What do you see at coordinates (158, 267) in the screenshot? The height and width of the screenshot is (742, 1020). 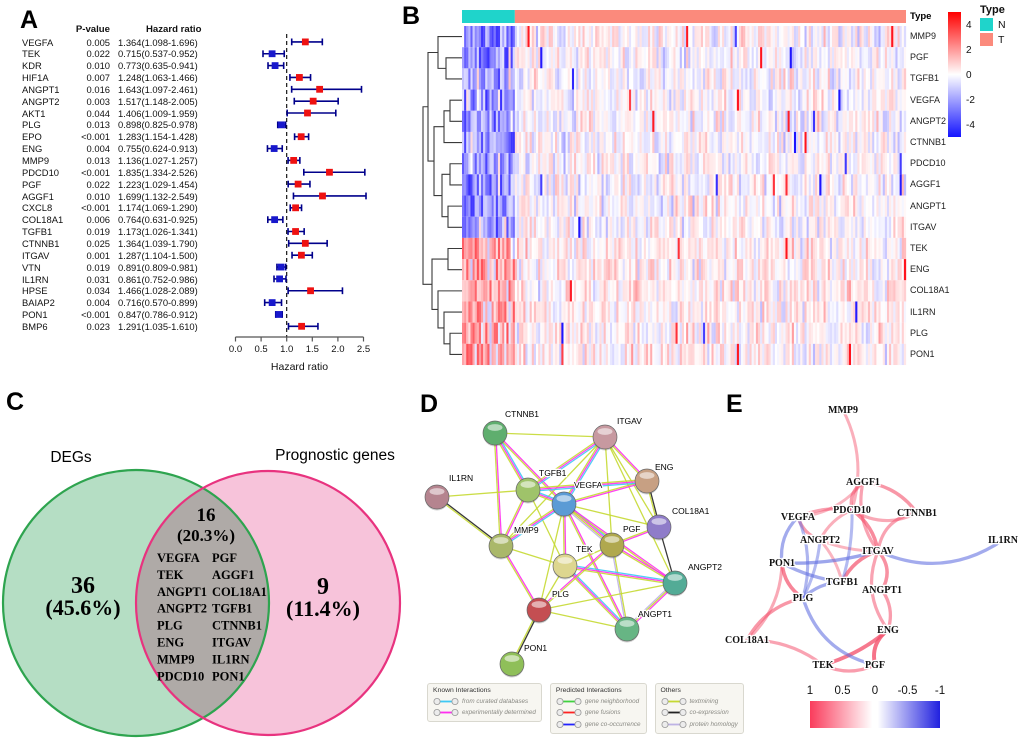 I see `hr-ci: 0.891(0.809-0.981)` at bounding box center [158, 267].